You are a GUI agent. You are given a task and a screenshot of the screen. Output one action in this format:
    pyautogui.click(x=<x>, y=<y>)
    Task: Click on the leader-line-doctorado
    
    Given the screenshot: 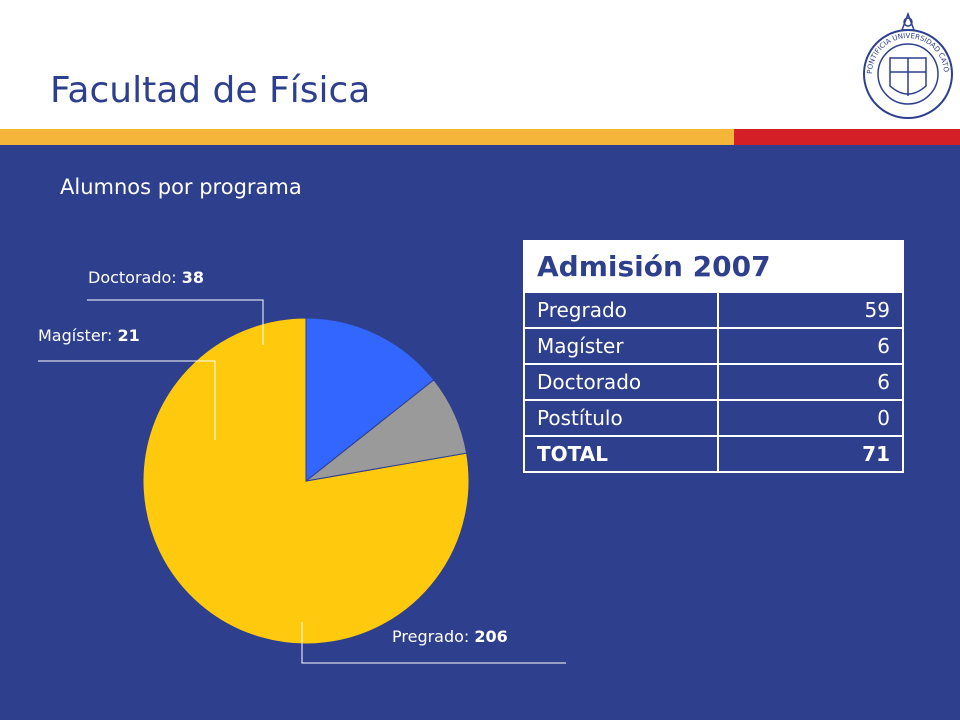 What is the action you would take?
    pyautogui.click(x=175, y=322)
    